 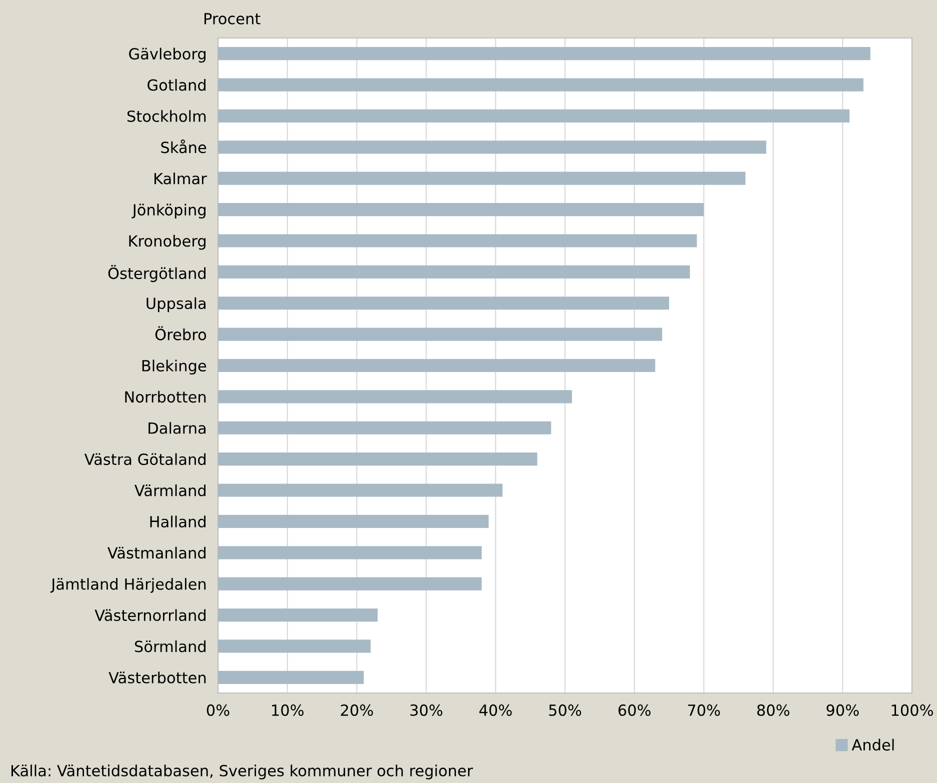 I want to click on y-tick-label: Gävleborg, so click(x=167, y=55).